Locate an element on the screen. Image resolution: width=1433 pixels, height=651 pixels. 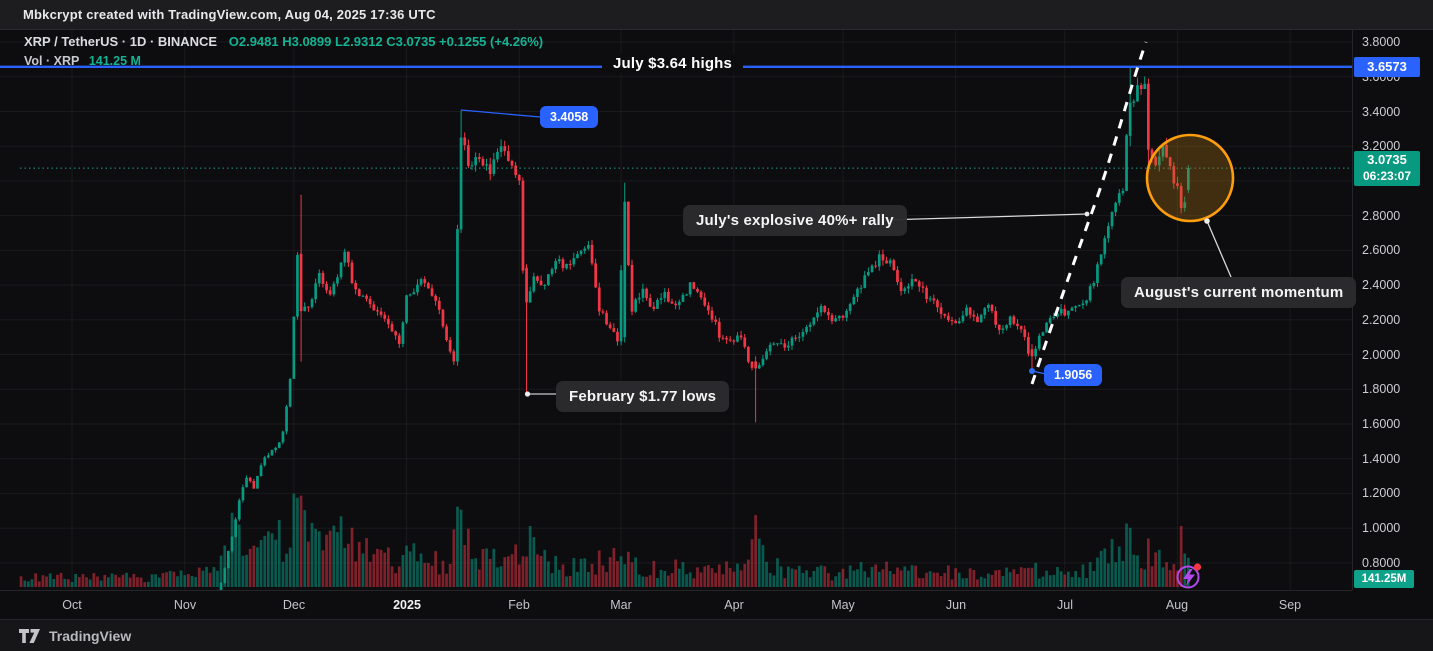
momentum-callout: August's current momentum is located at coordinates (1239, 292).